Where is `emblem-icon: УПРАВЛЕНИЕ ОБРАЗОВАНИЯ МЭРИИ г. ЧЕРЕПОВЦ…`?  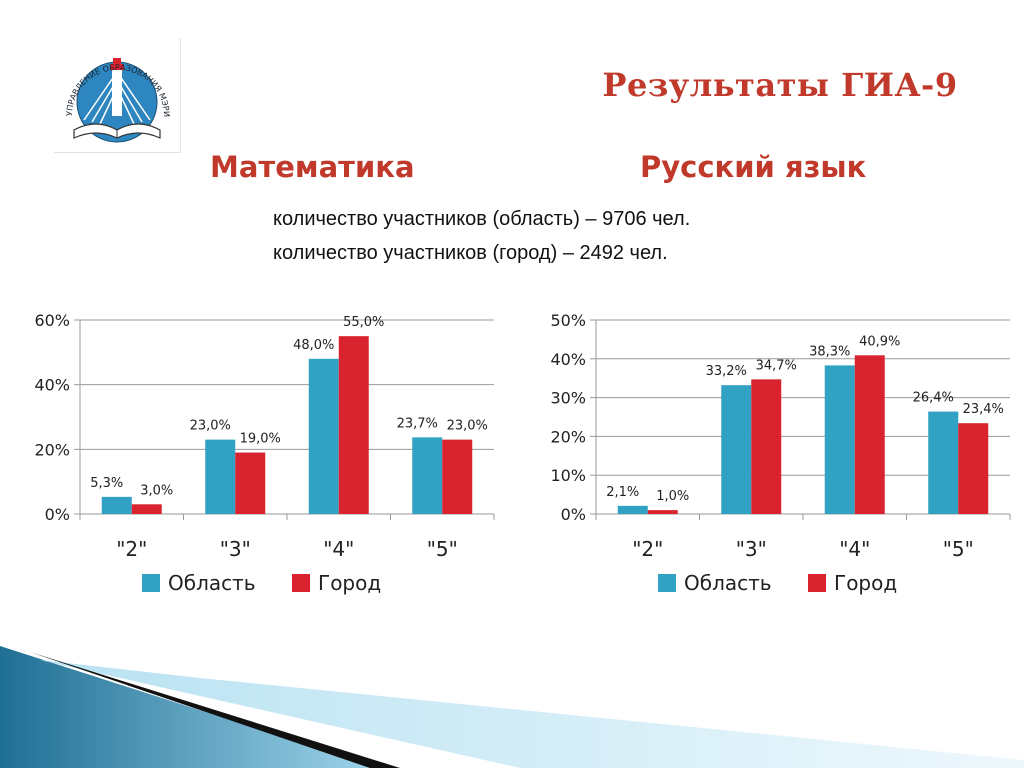 emblem-icon: УПРАВЛЕНИЕ ОБРАЗОВАНИЯ МЭРИИ г. ЧЕРЕПОВЦ… is located at coordinates (112, 90).